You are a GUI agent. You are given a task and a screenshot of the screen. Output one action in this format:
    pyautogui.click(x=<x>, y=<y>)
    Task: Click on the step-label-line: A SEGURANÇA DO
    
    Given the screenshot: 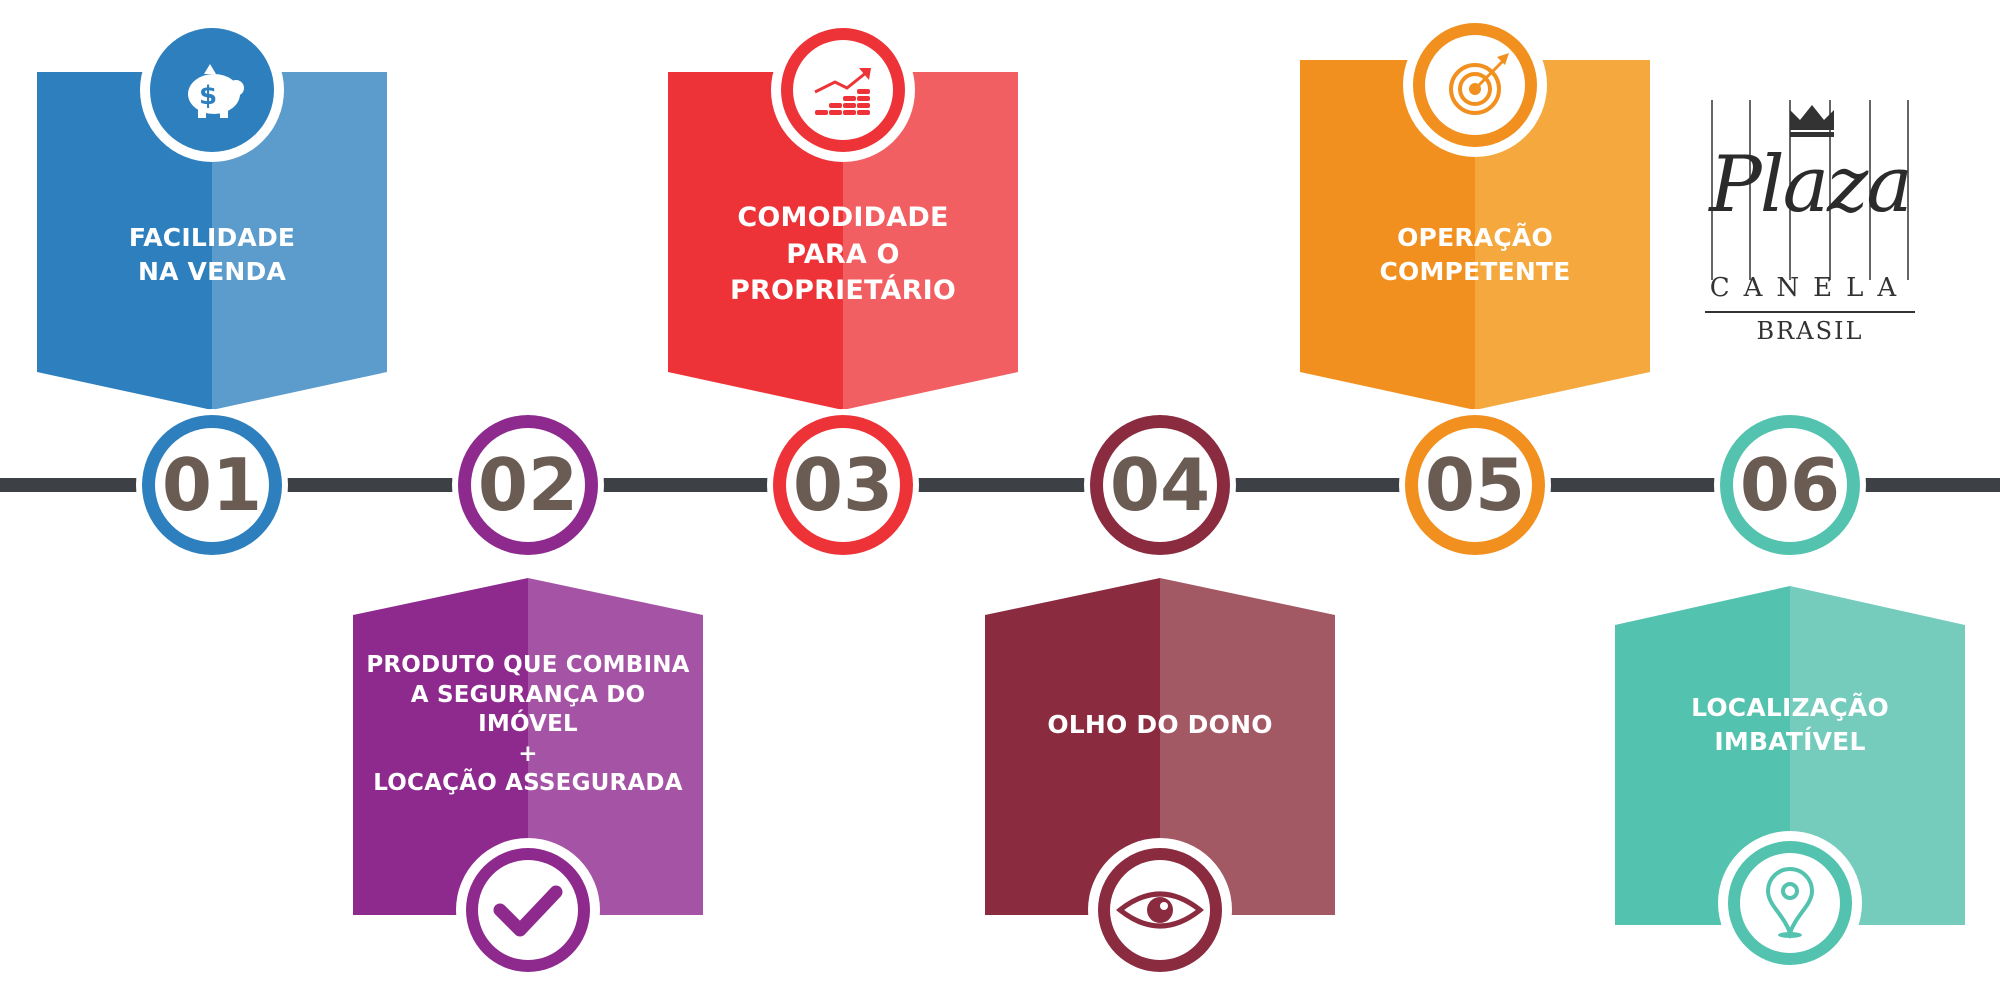 What is the action you would take?
    pyautogui.click(x=528, y=694)
    